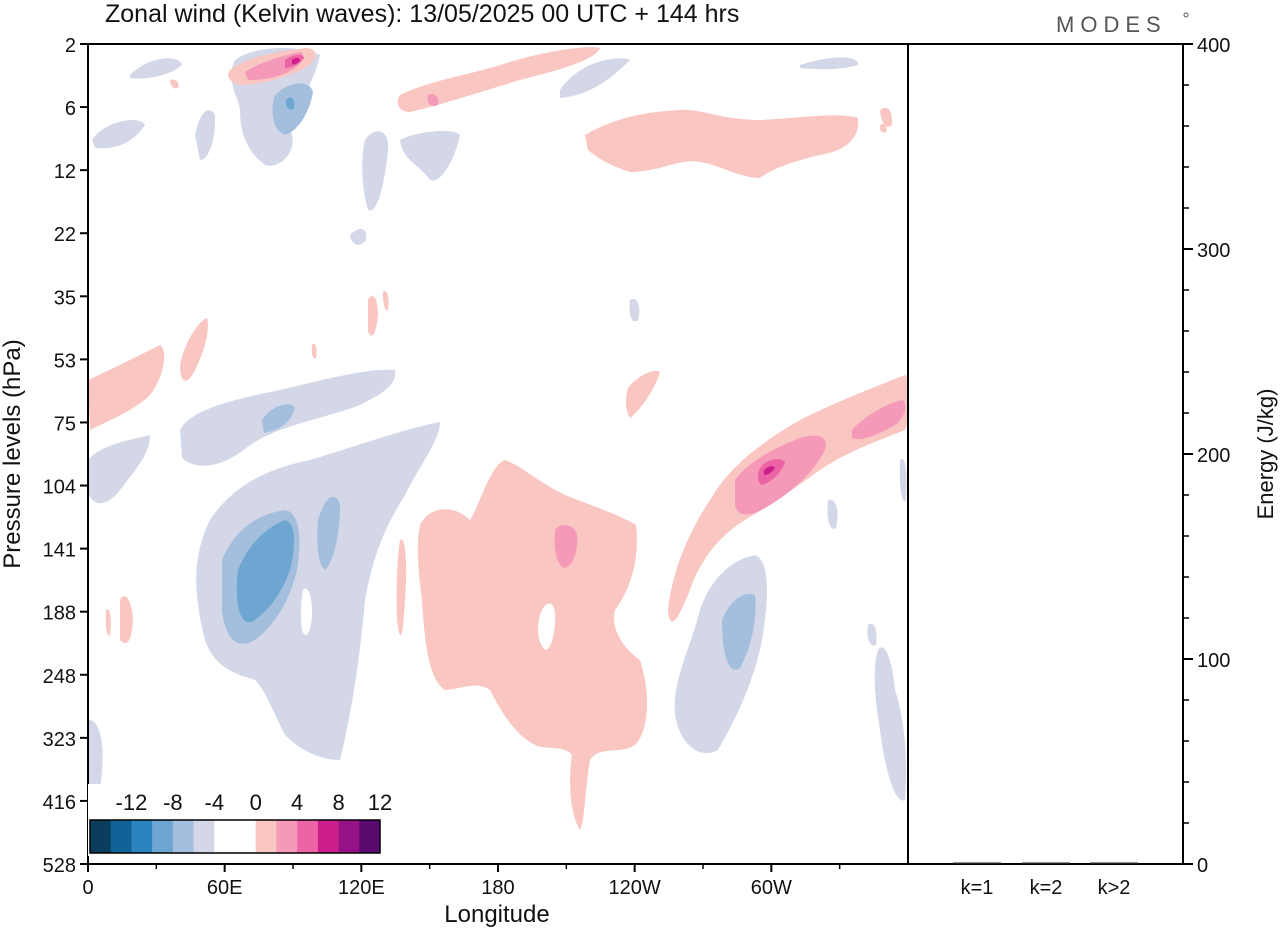 This screenshot has width=1280, height=930. I want to click on pressure-axis: 2 6 12 22 35 53 75 104 141 188 248 323 416 528, so click(65, 456).